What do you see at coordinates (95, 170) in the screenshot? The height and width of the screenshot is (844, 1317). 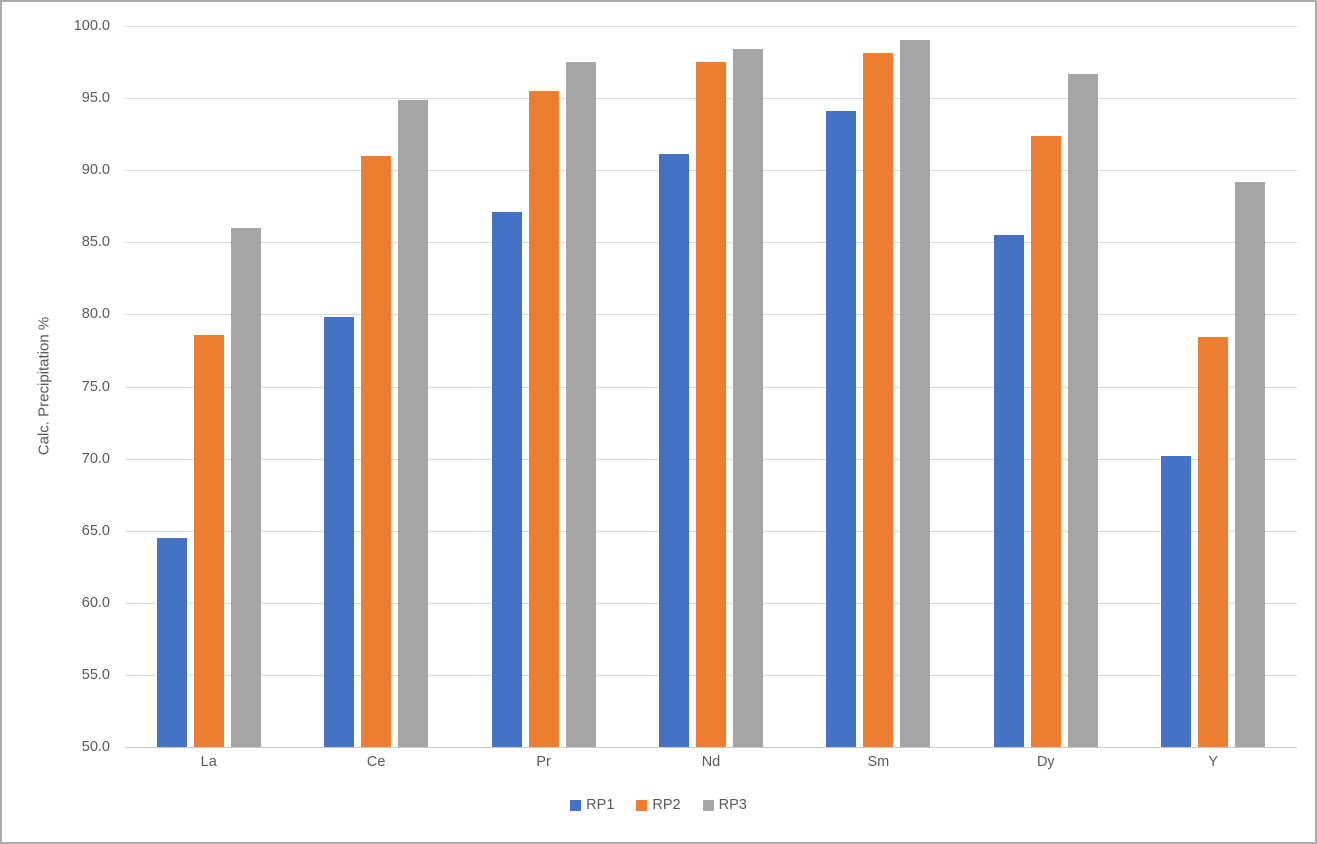 I see `y-tick-label: 90.0` at bounding box center [95, 170].